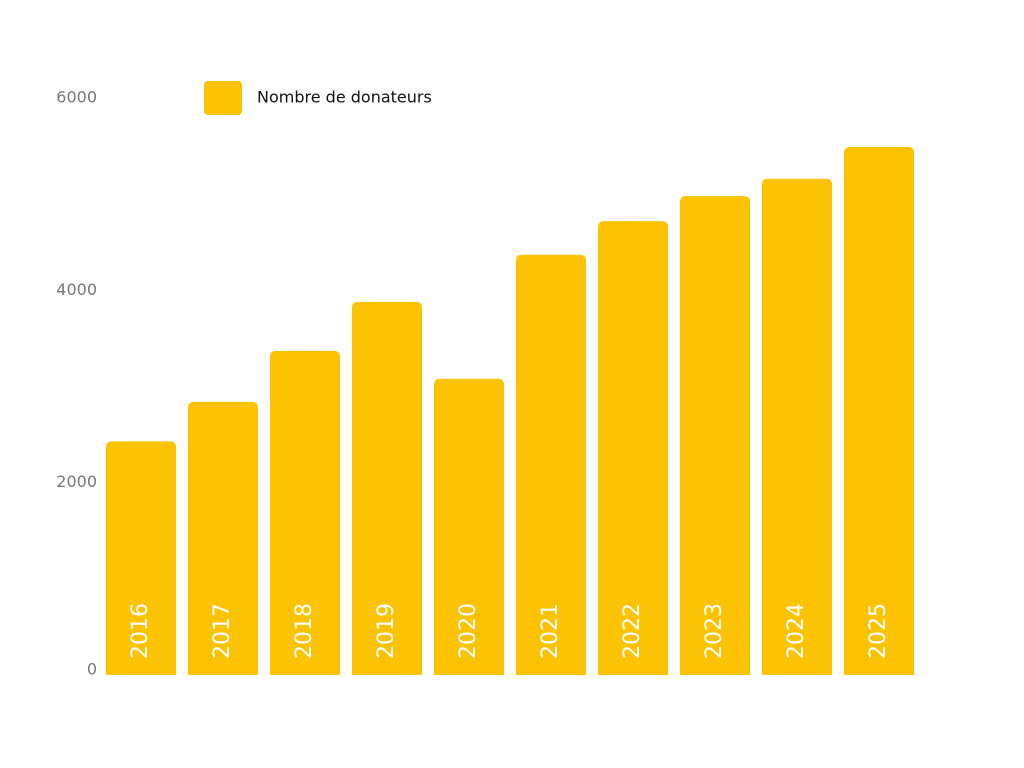  I want to click on x-tick-label: 2023, so click(714, 631).